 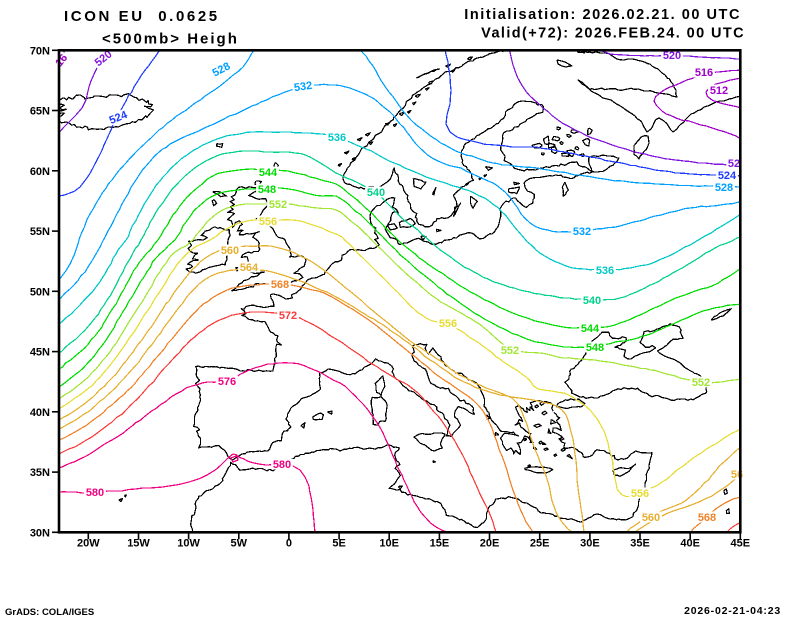 What do you see at coordinates (138, 543) in the screenshot?
I see `svg-text: 15W` at bounding box center [138, 543].